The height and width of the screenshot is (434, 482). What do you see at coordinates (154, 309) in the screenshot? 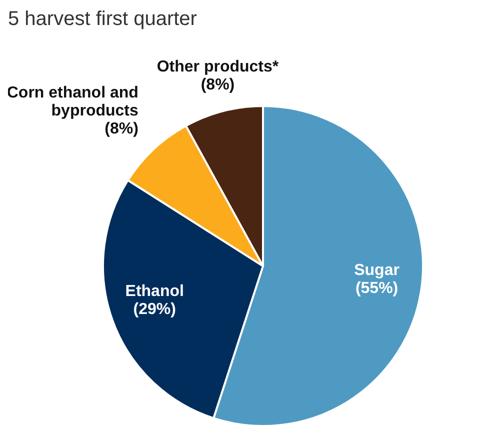
I see `data-label: (29%)` at bounding box center [154, 309].